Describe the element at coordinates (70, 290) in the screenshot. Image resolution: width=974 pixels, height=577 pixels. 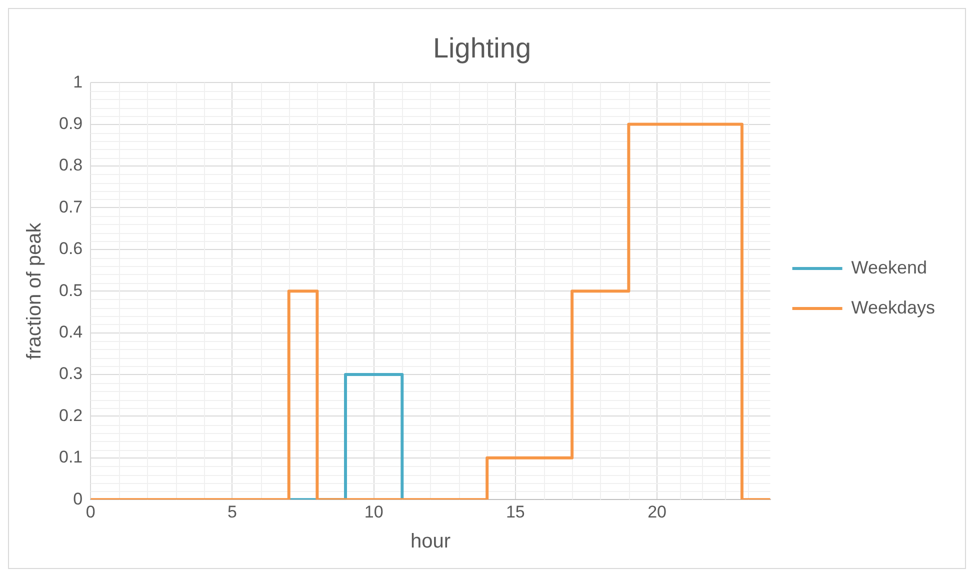
I see `y-tick-label: 0.5` at that location.